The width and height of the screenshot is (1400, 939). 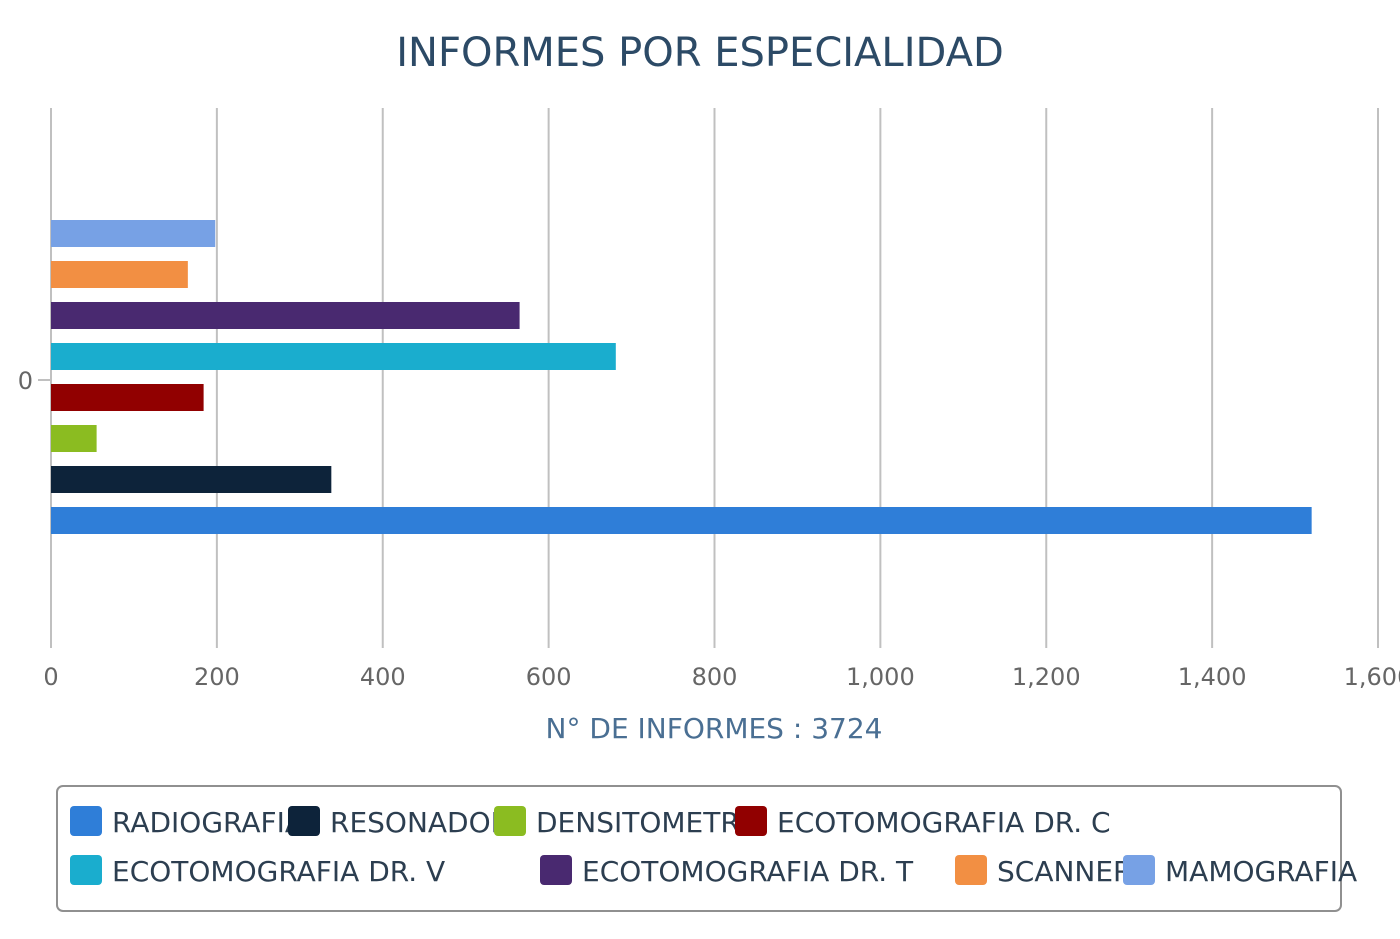 What do you see at coordinates (383, 677) in the screenshot?
I see `x-tick-label: 400` at bounding box center [383, 677].